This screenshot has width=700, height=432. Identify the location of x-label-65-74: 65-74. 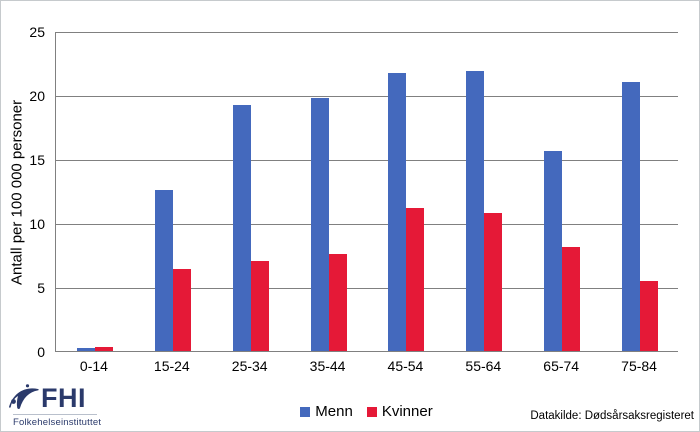
(561, 366).